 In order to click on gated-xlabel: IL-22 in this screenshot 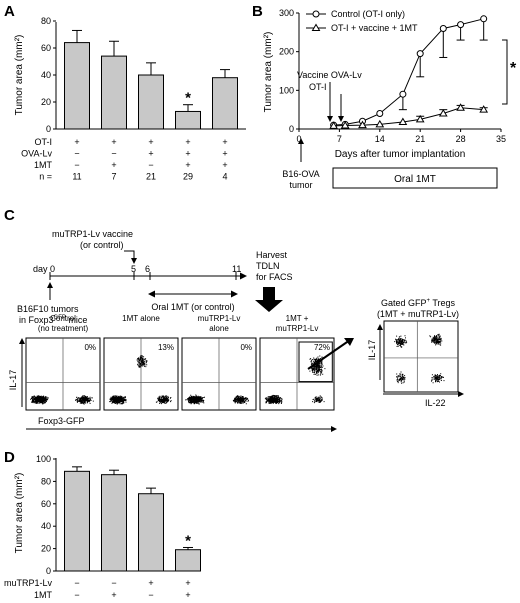, I will do `click(435, 403)`.